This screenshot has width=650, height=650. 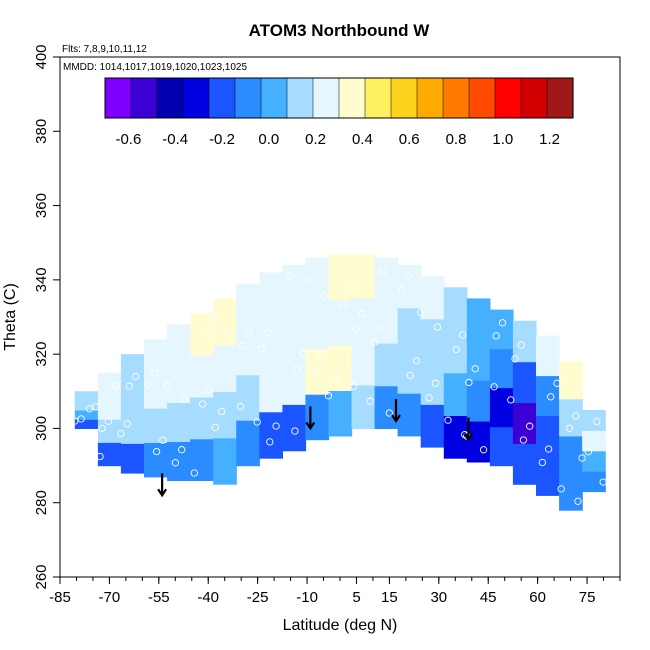 I want to click on colorbar-tick-label: 1.0, so click(x=502, y=139).